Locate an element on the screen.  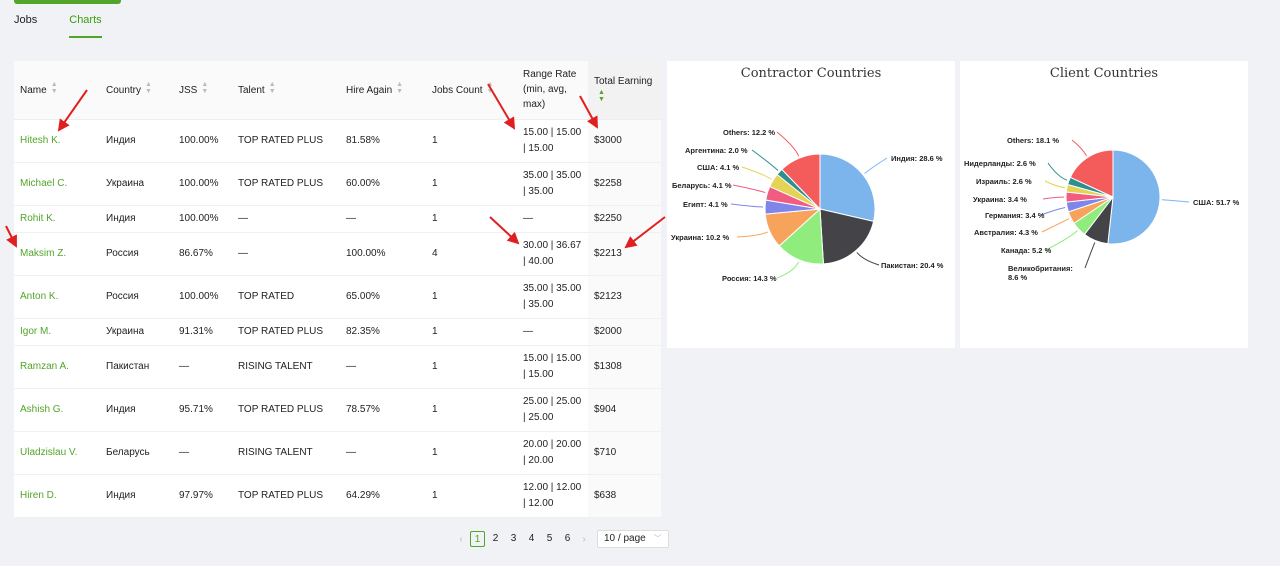
cell-hire-again: 100.00% is located at coordinates (383, 254).